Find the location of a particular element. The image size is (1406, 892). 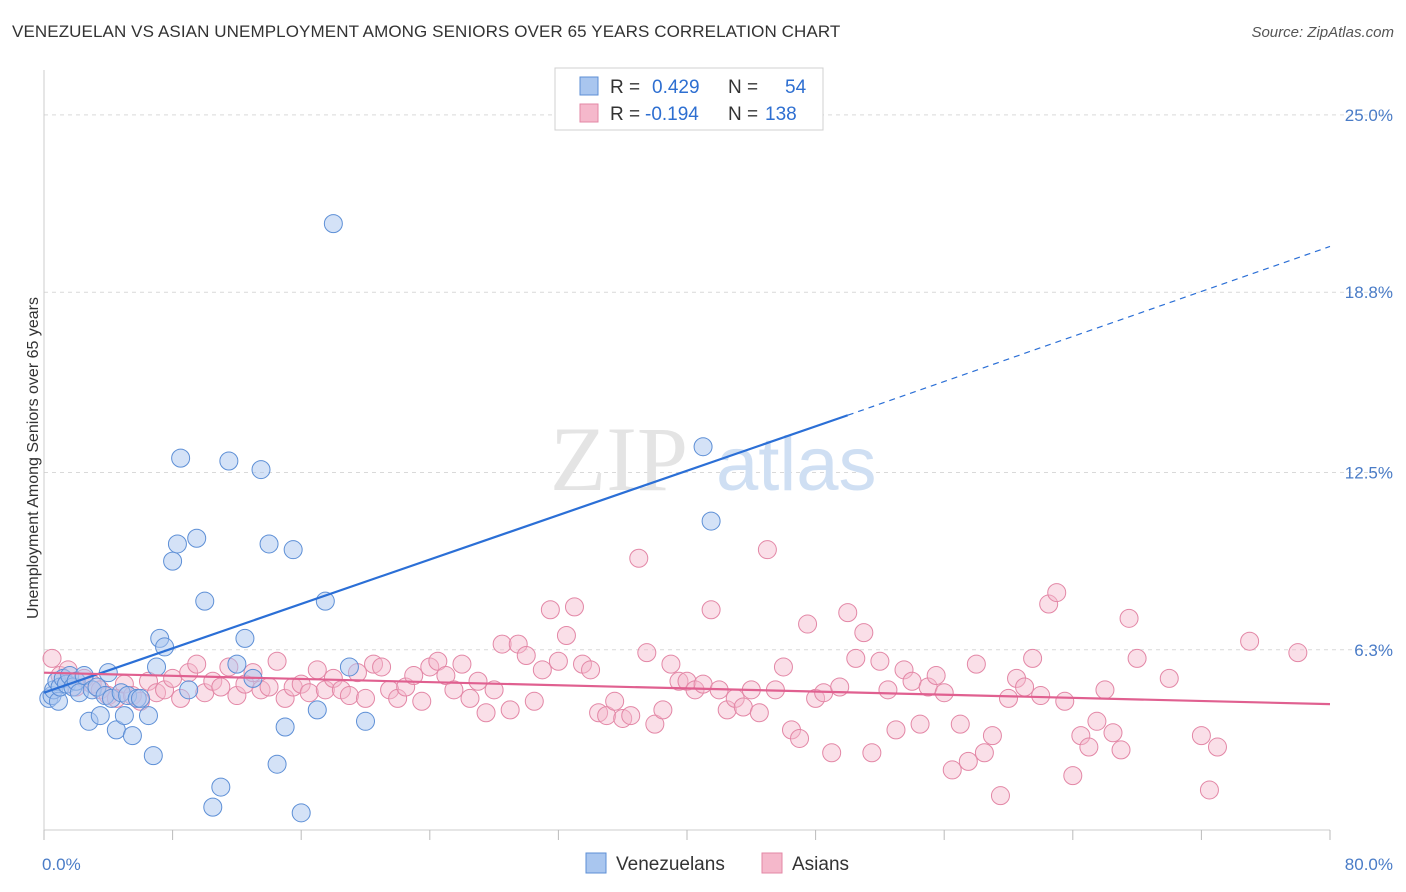

y-tick-label-0: 6.3% is located at coordinates (1373, 650).